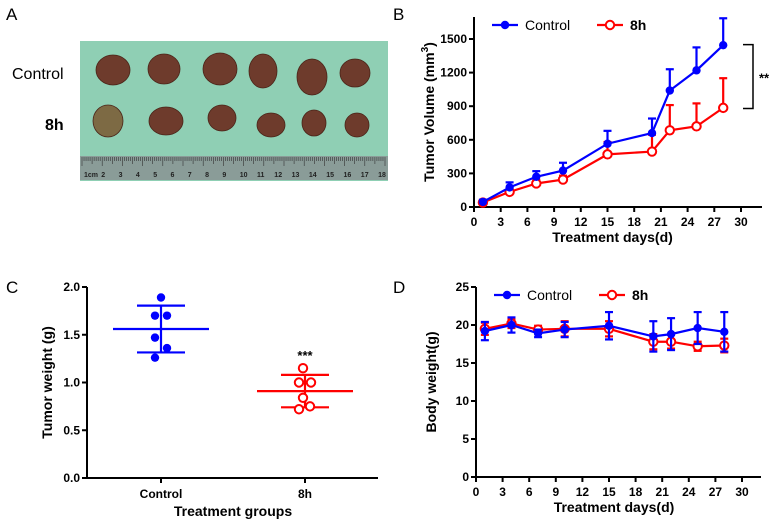 This screenshot has height=531, width=774. Describe the element at coordinates (12, 14) in the screenshot. I see `panel-label-a: A` at that location.